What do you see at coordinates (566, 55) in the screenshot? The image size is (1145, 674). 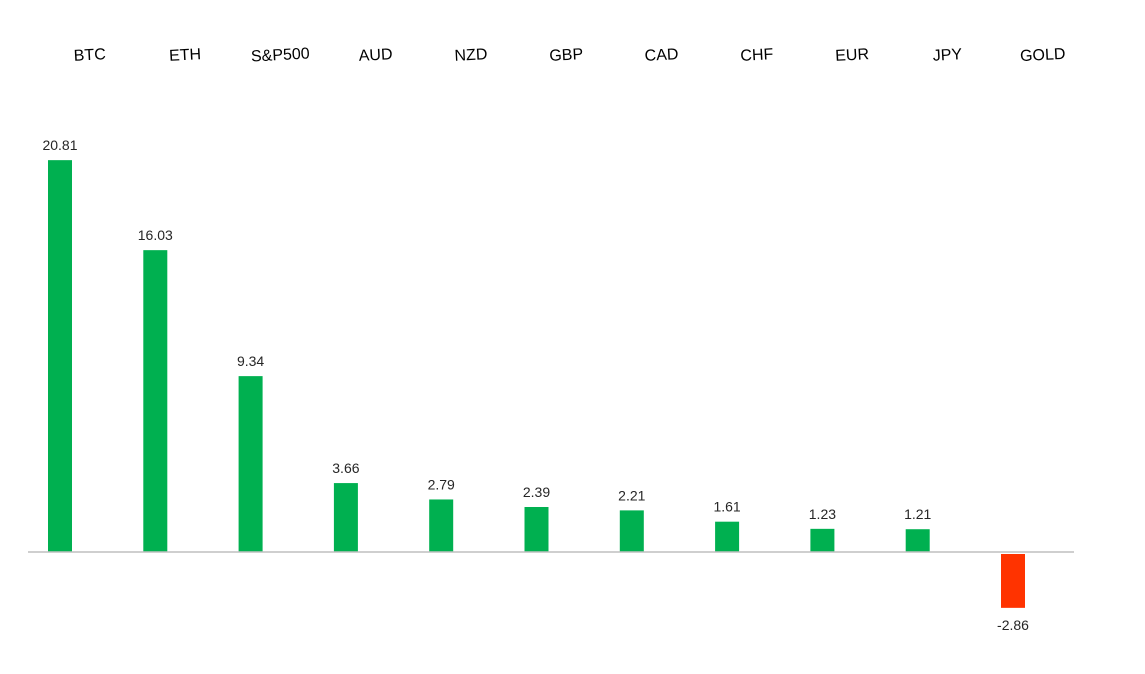 I see `category-label: GBP` at bounding box center [566, 55].